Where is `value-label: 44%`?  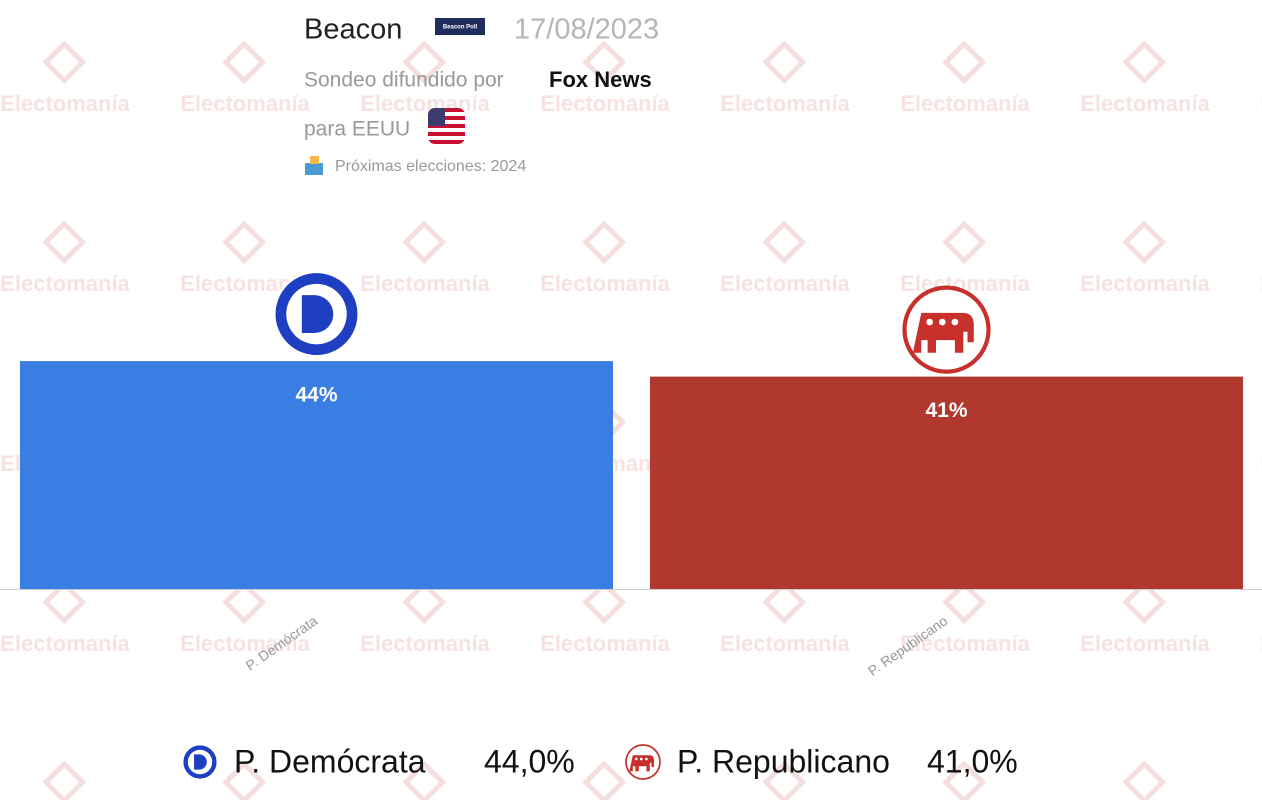 value-label: 44% is located at coordinates (316, 395).